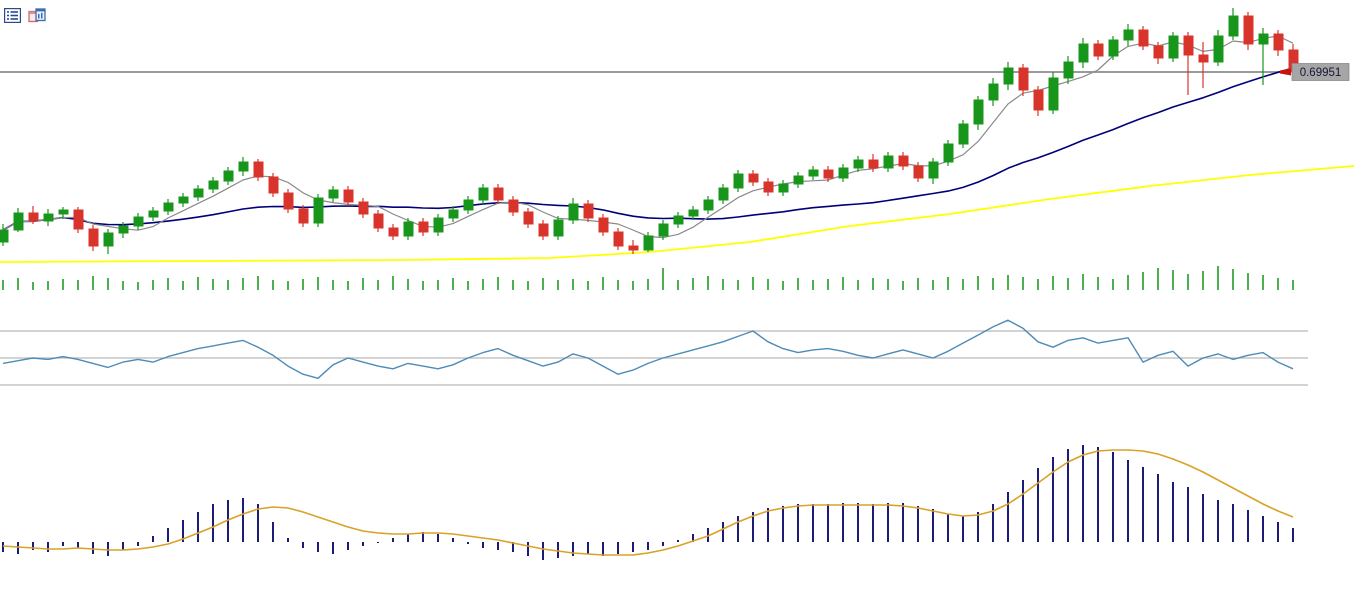 The width and height of the screenshot is (1354, 597). What do you see at coordinates (648, 278) in the screenshot?
I see `volume-bars` at bounding box center [648, 278].